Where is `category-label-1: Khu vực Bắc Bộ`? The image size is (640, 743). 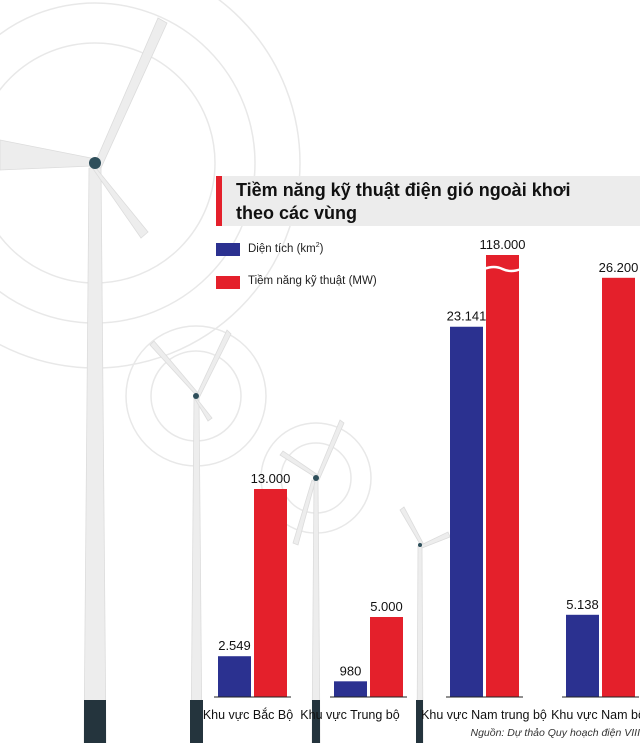
category-label-1: Khu vực Bắc Bộ is located at coordinates (248, 714).